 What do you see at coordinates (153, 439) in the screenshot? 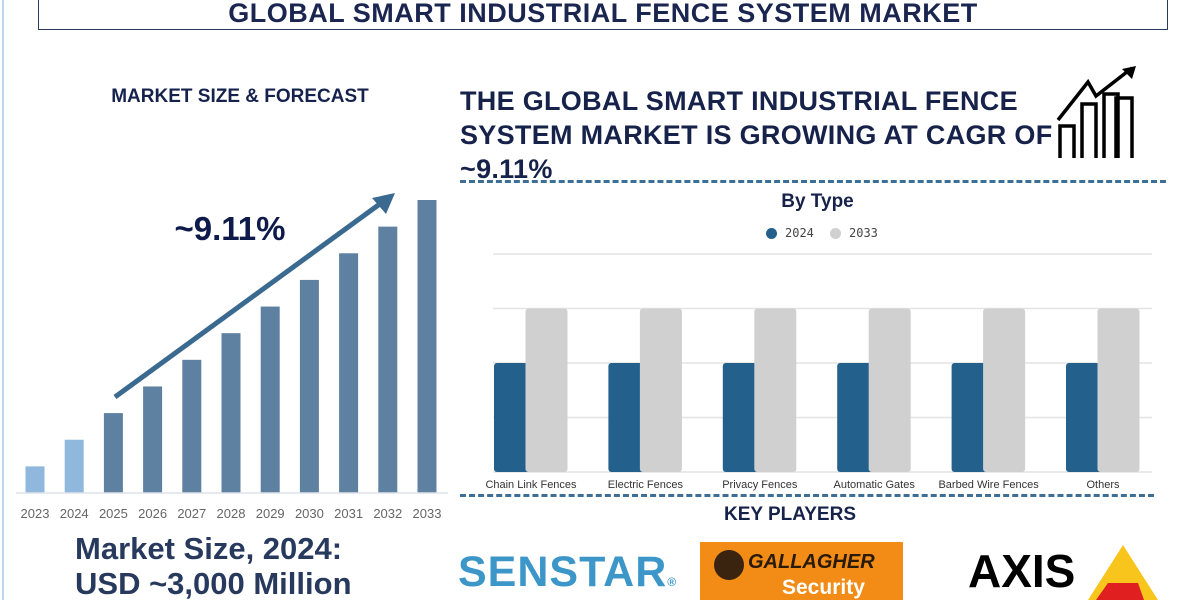
I see `bar-2026` at bounding box center [153, 439].